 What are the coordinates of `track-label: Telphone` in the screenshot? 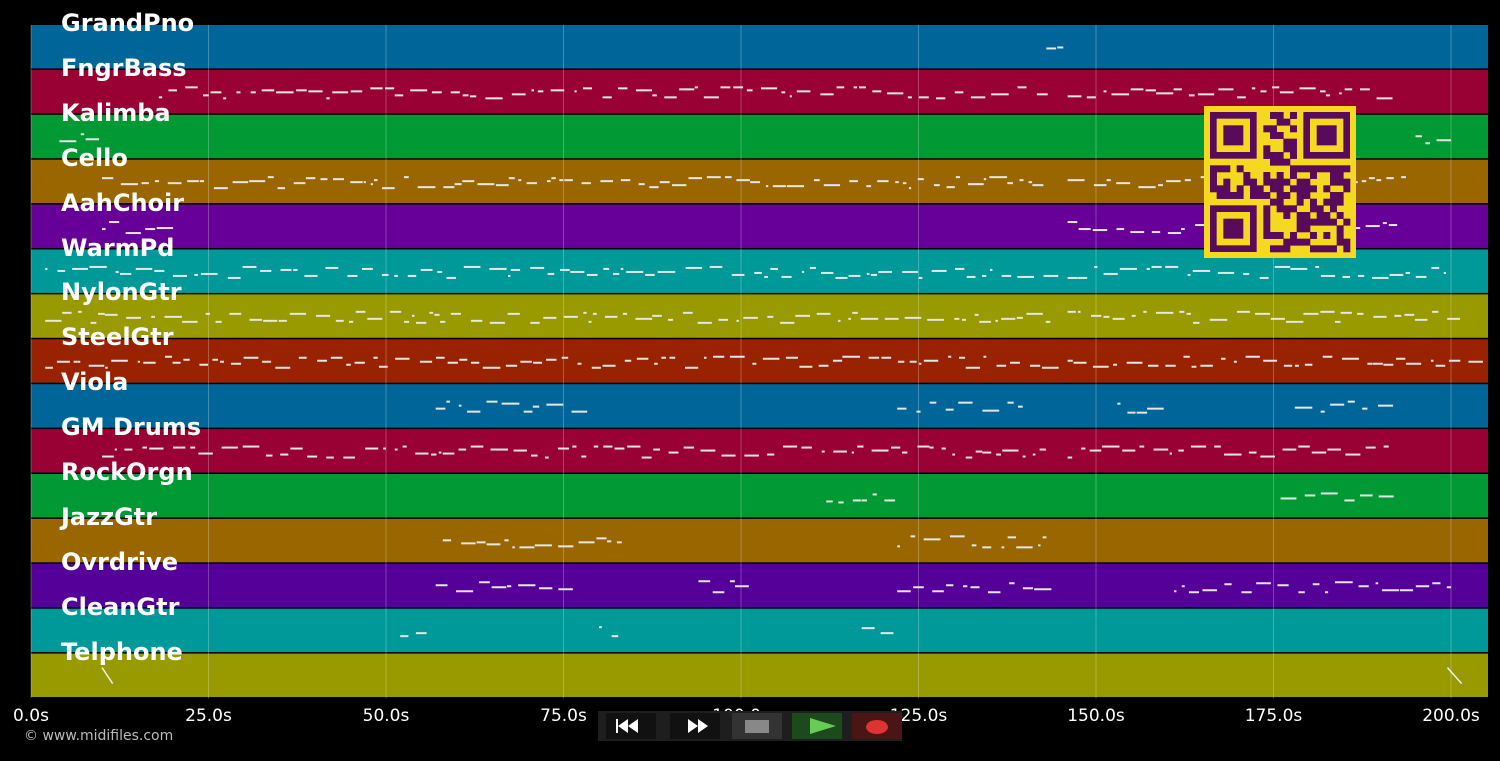 It's located at (122, 651).